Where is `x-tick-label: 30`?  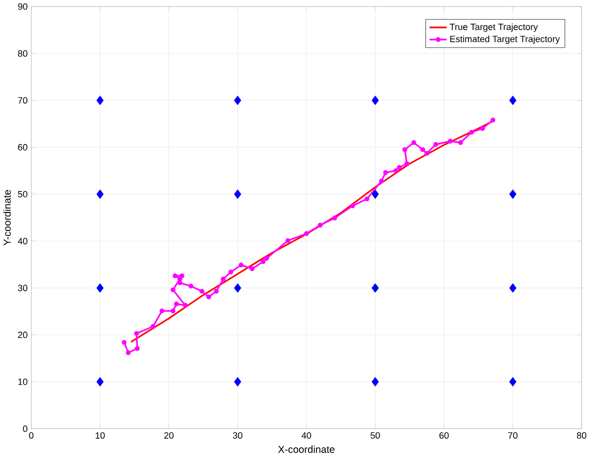
x-tick-label: 30 is located at coordinates (237, 435).